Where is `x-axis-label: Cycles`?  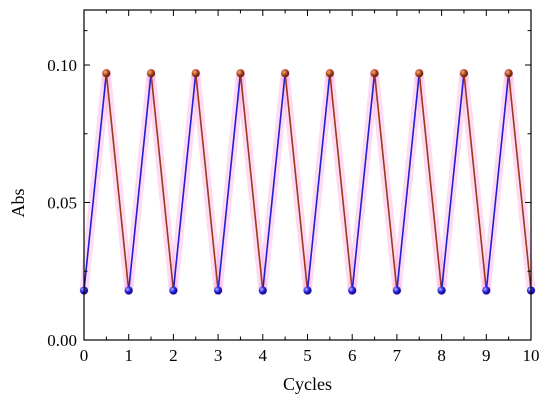 x-axis-label: Cycles is located at coordinates (307, 384).